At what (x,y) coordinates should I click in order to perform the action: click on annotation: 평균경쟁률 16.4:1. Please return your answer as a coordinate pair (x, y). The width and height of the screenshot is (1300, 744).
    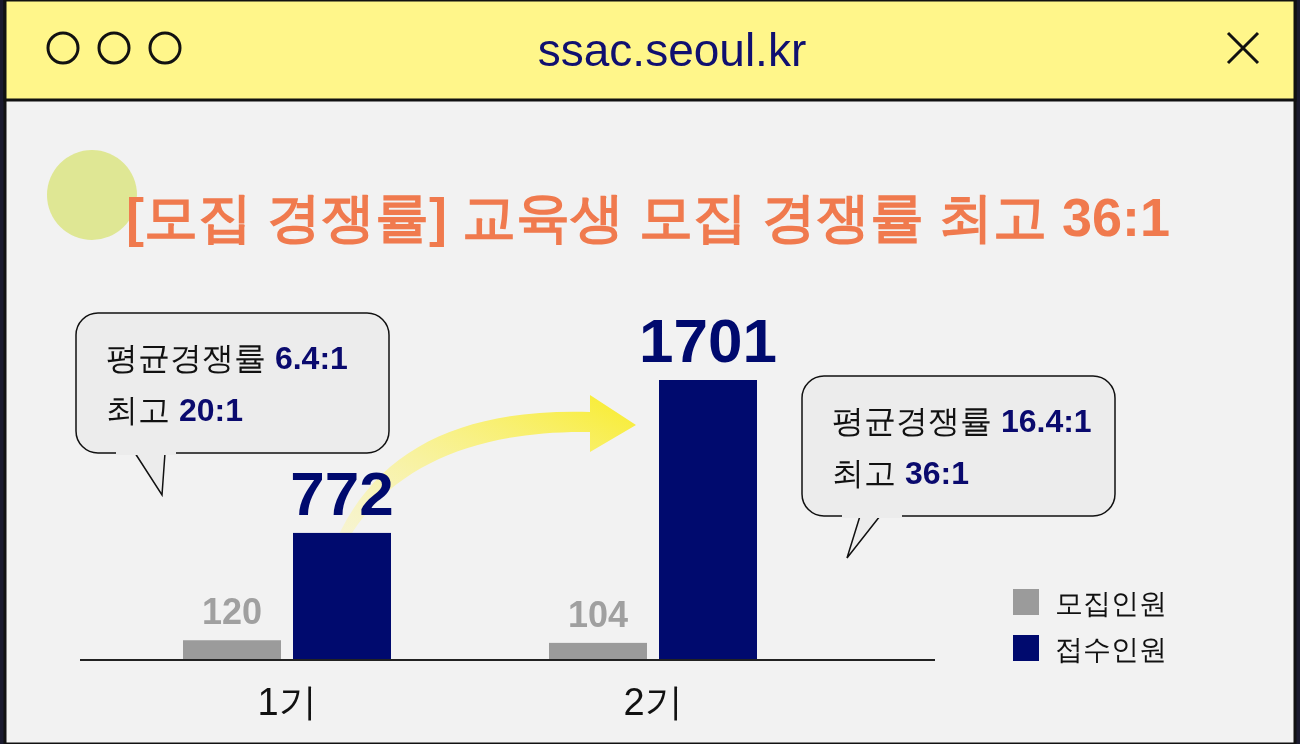
    Looking at the image, I should click on (962, 421).